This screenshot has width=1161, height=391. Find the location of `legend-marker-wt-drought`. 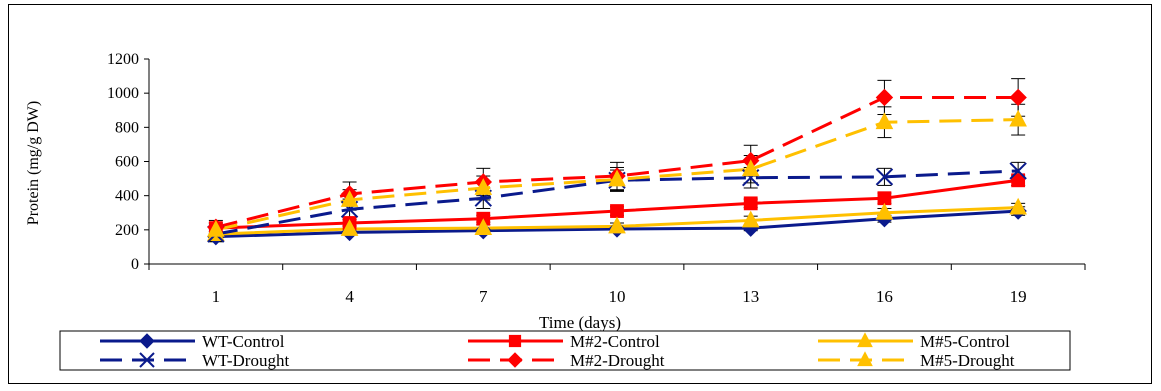

legend-marker-wt-drought is located at coordinates (147, 360).